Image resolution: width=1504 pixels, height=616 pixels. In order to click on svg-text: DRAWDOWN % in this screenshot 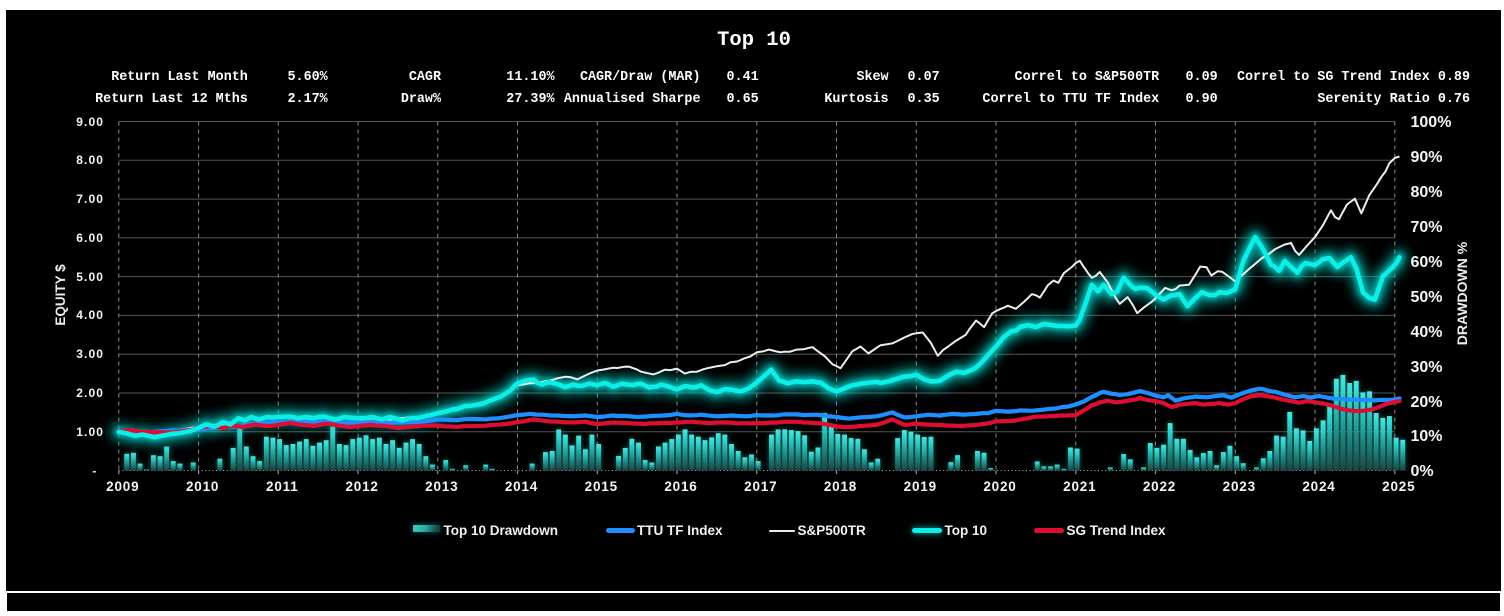, I will do `click(1462, 293)`.